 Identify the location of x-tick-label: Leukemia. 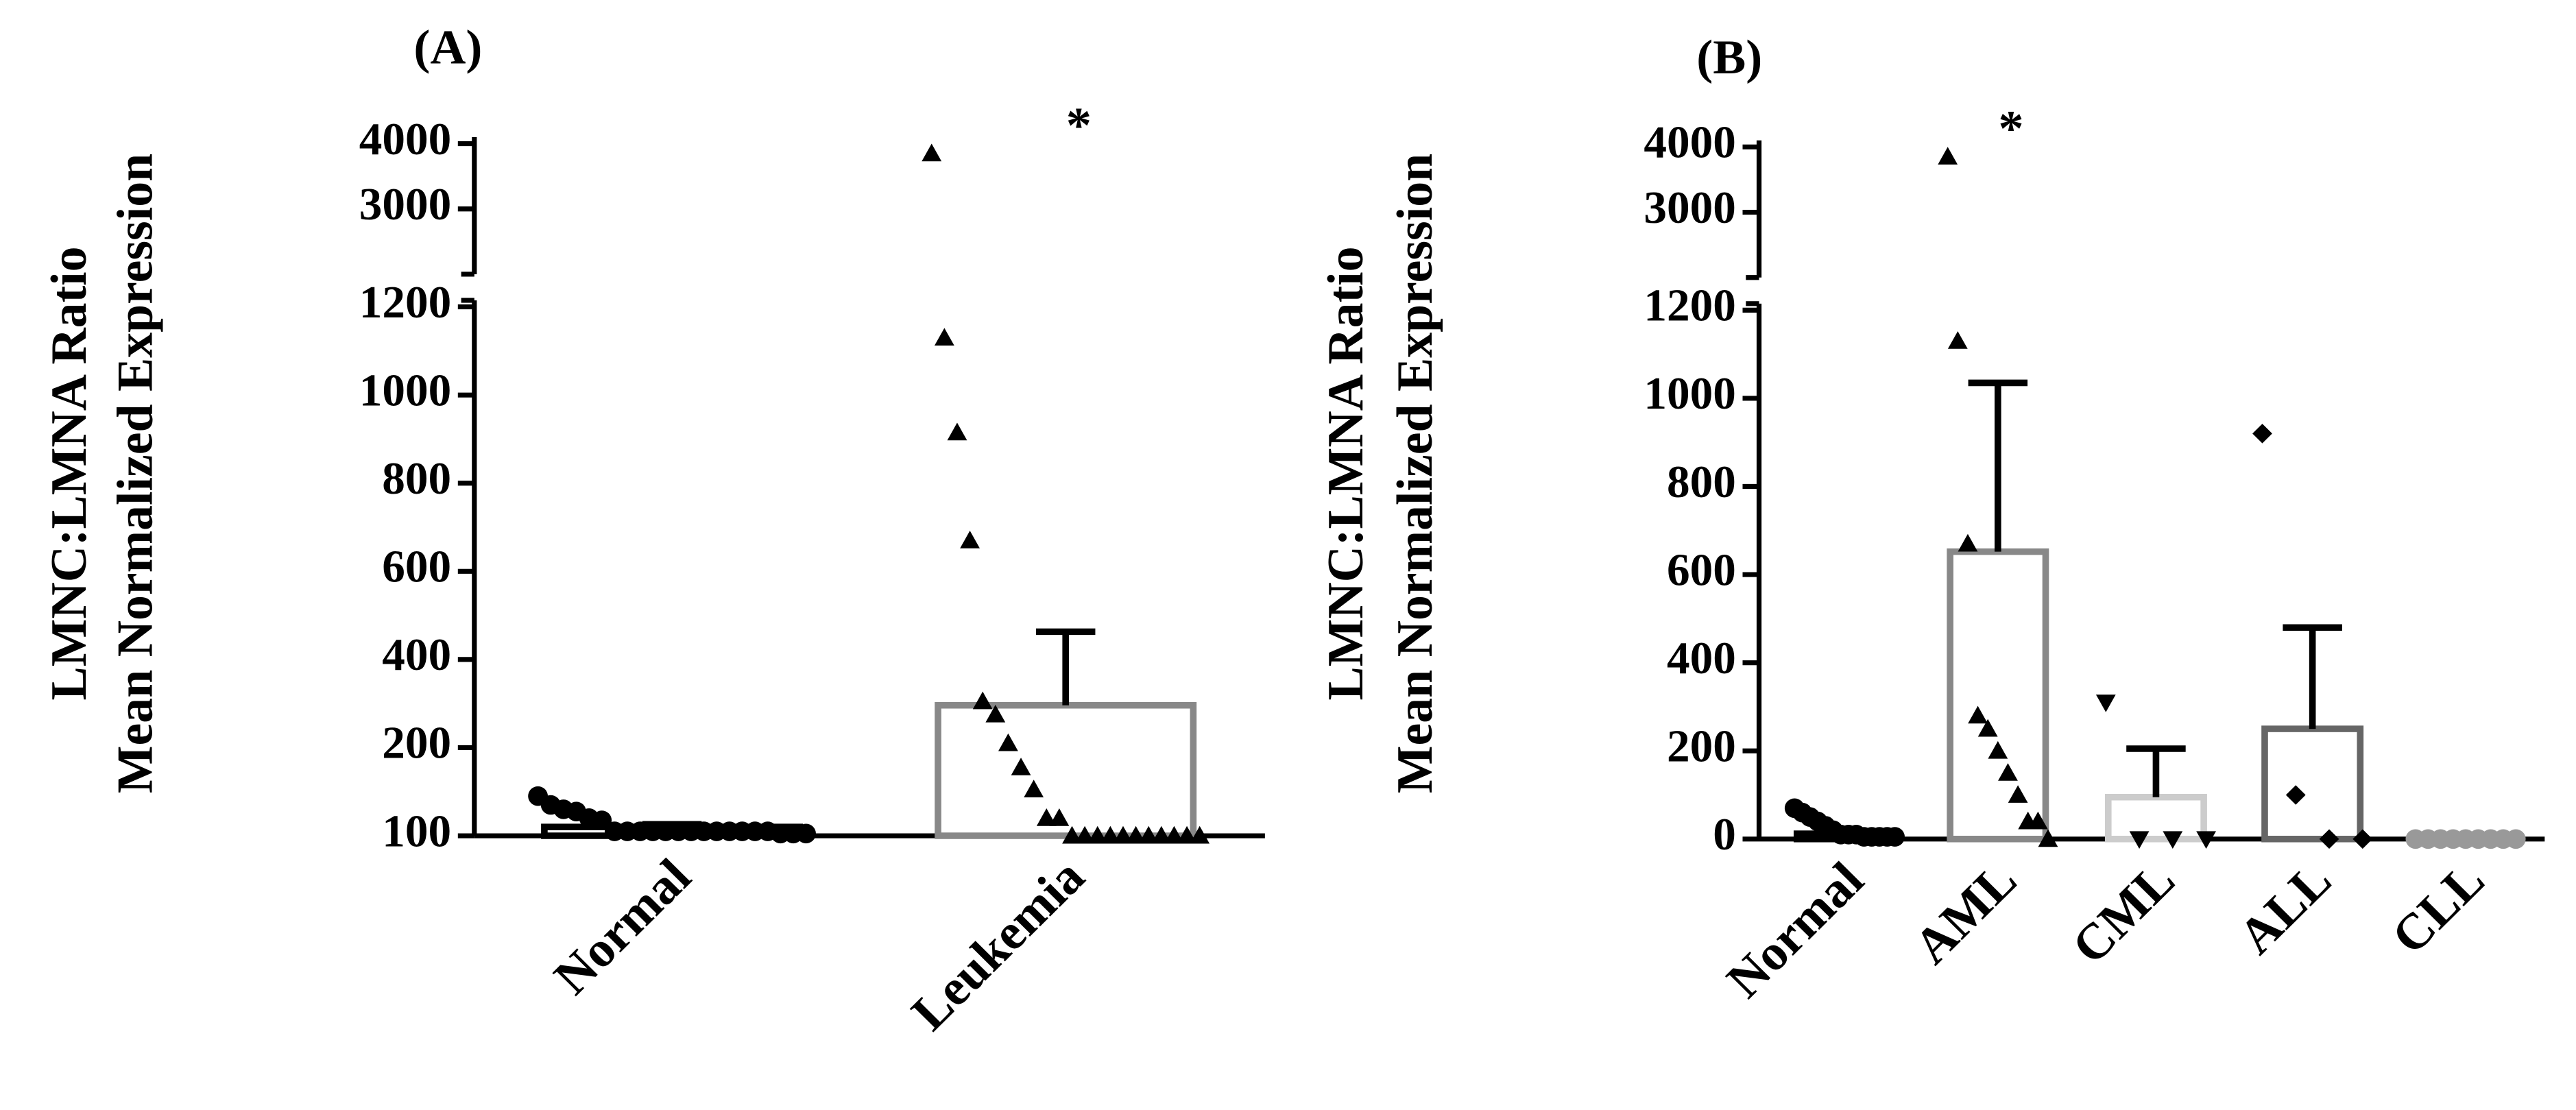
(998, 945).